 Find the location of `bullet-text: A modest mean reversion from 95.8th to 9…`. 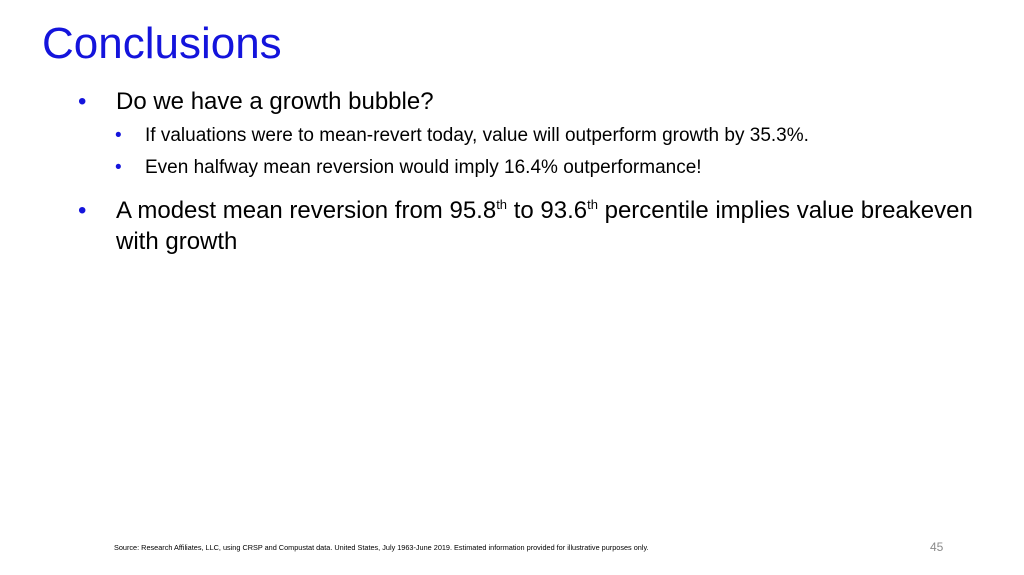

bullet-text: A modest mean reversion from 95.8th to 9… is located at coordinates (544, 226).